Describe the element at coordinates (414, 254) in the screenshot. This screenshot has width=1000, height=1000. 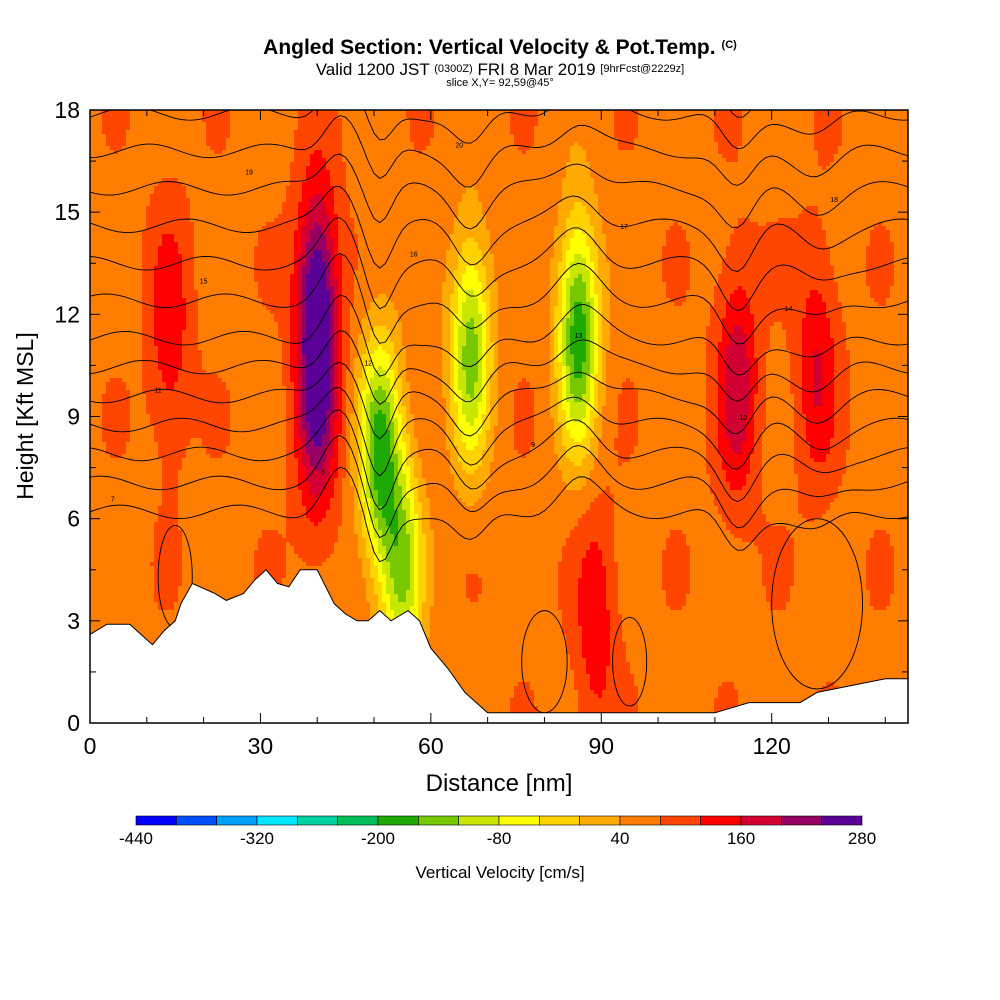
I see `isentrope-label: 16` at that location.